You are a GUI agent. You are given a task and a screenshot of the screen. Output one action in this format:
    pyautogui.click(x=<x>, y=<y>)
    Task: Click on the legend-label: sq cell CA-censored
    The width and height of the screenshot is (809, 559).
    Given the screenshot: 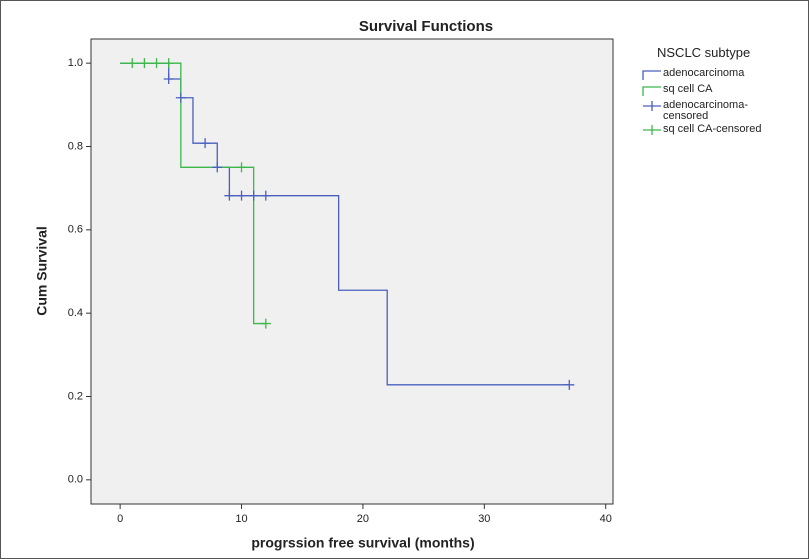 What is the action you would take?
    pyautogui.click(x=712, y=129)
    